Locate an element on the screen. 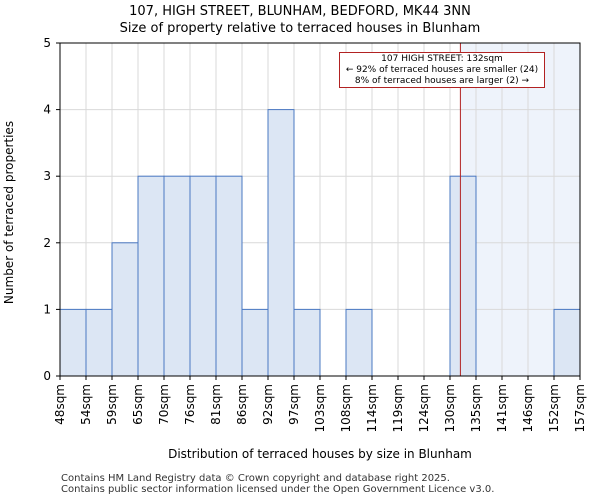 The width and height of the screenshot is (600, 500). x-tick-label: 59sqm is located at coordinates (112, 404).